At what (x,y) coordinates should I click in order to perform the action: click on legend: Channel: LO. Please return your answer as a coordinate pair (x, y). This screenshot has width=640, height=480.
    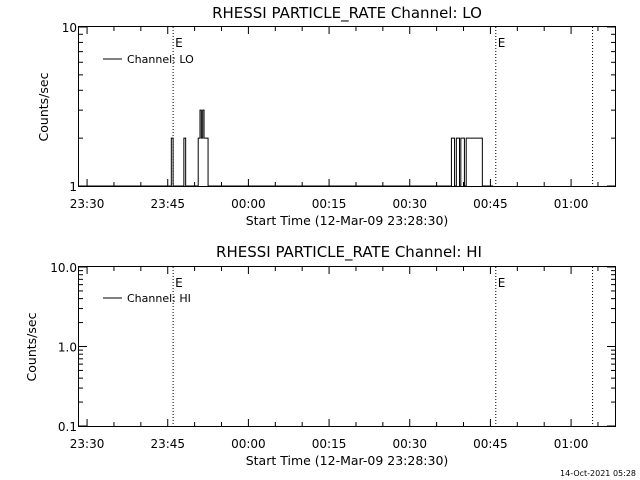
    Looking at the image, I should click on (148, 59).